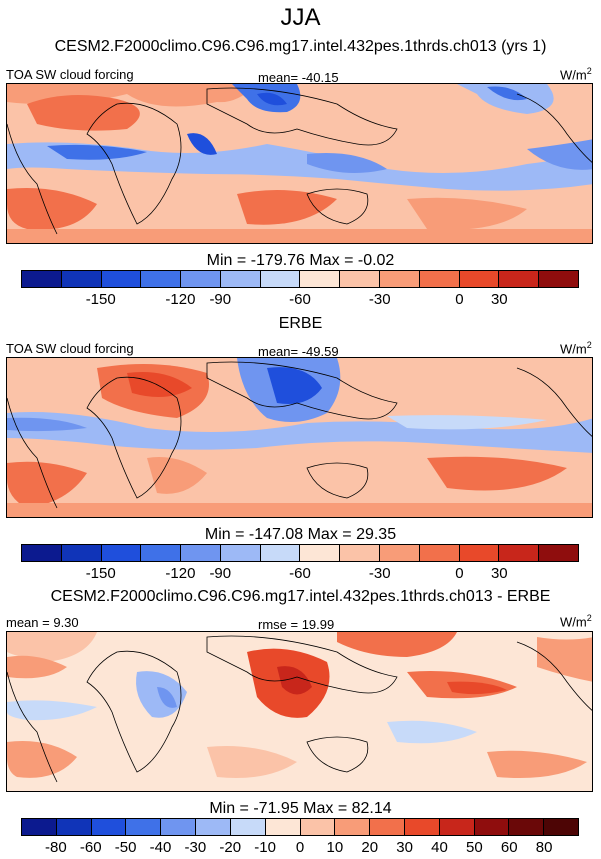  Describe the element at coordinates (576, 348) in the screenshot. I see `panel2-units: W/m2` at that location.